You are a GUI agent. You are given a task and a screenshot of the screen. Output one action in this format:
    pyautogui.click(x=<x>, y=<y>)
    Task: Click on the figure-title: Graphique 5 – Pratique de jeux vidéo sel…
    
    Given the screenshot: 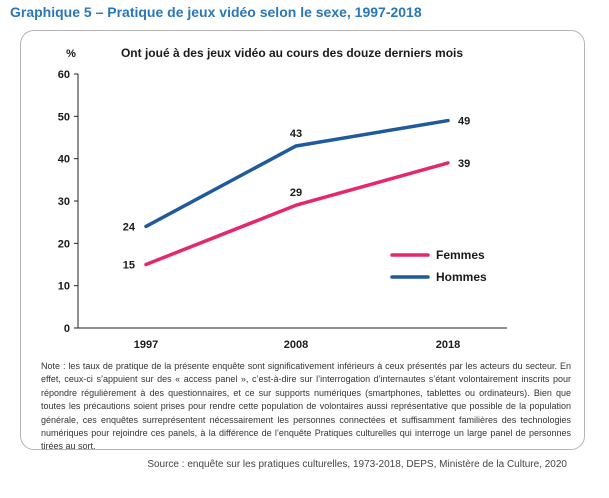 What is the action you would take?
    pyautogui.click(x=216, y=12)
    